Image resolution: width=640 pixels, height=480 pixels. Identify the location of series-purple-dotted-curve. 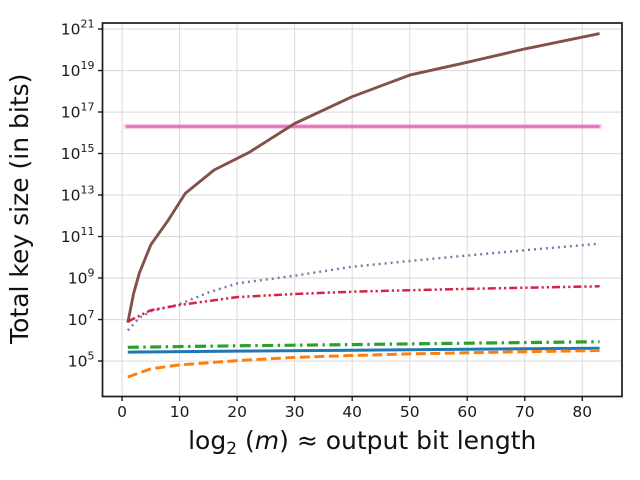
(363, 287).